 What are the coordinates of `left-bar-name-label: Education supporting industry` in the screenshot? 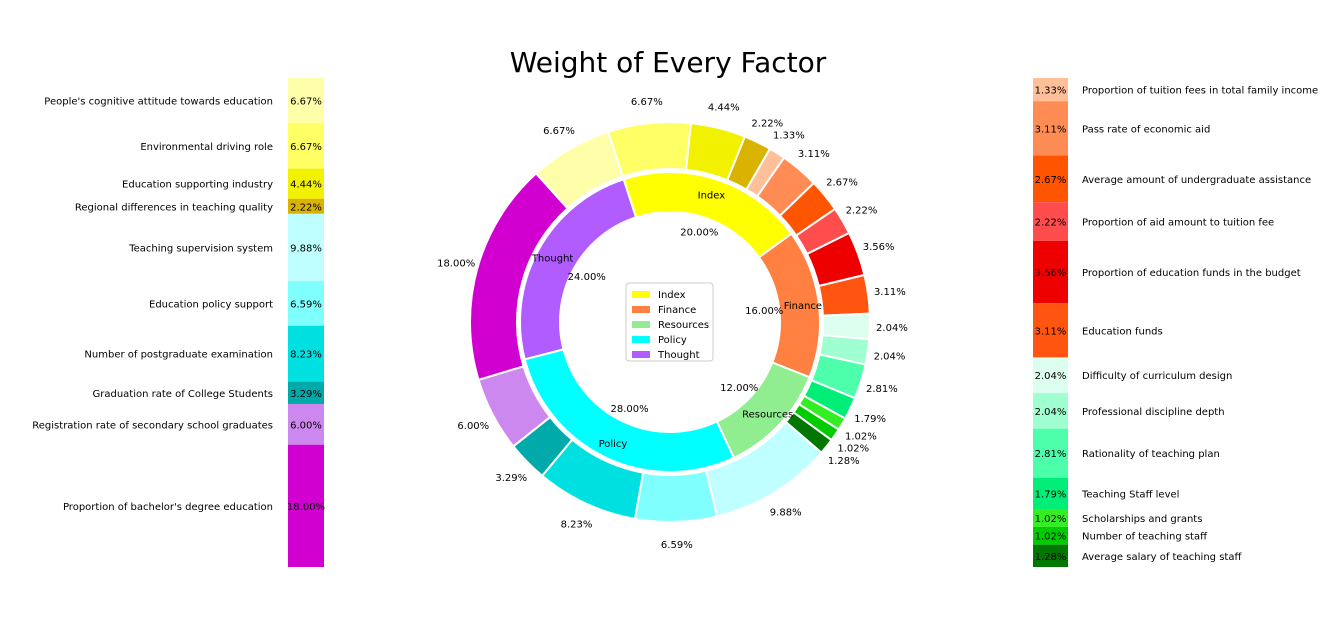 It's located at (197, 185).